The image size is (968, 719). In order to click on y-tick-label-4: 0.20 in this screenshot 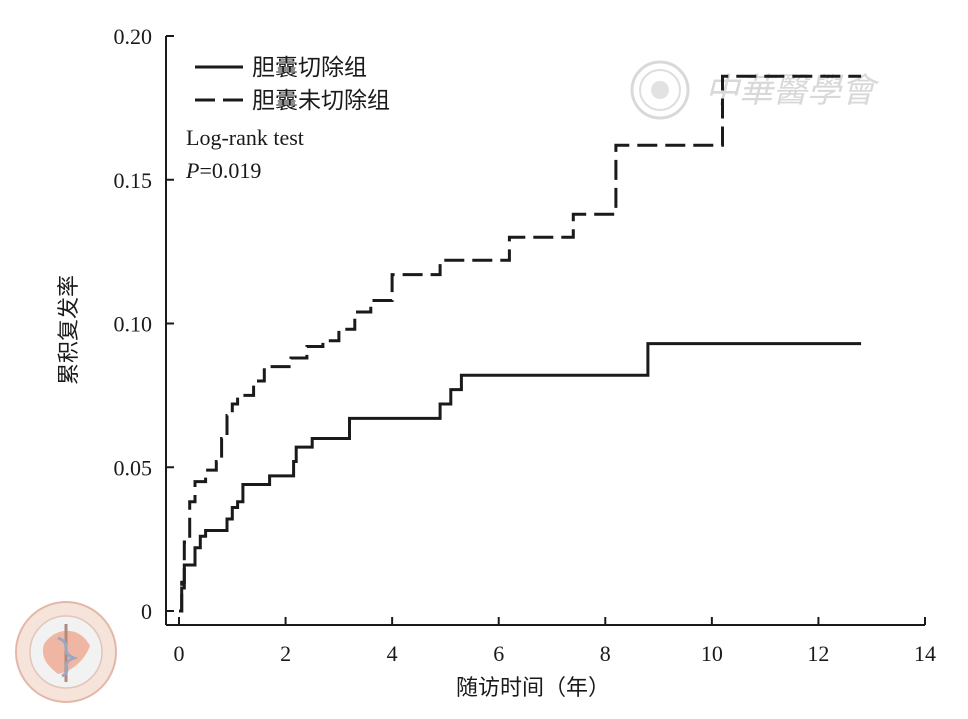, I will do `click(133, 36)`.